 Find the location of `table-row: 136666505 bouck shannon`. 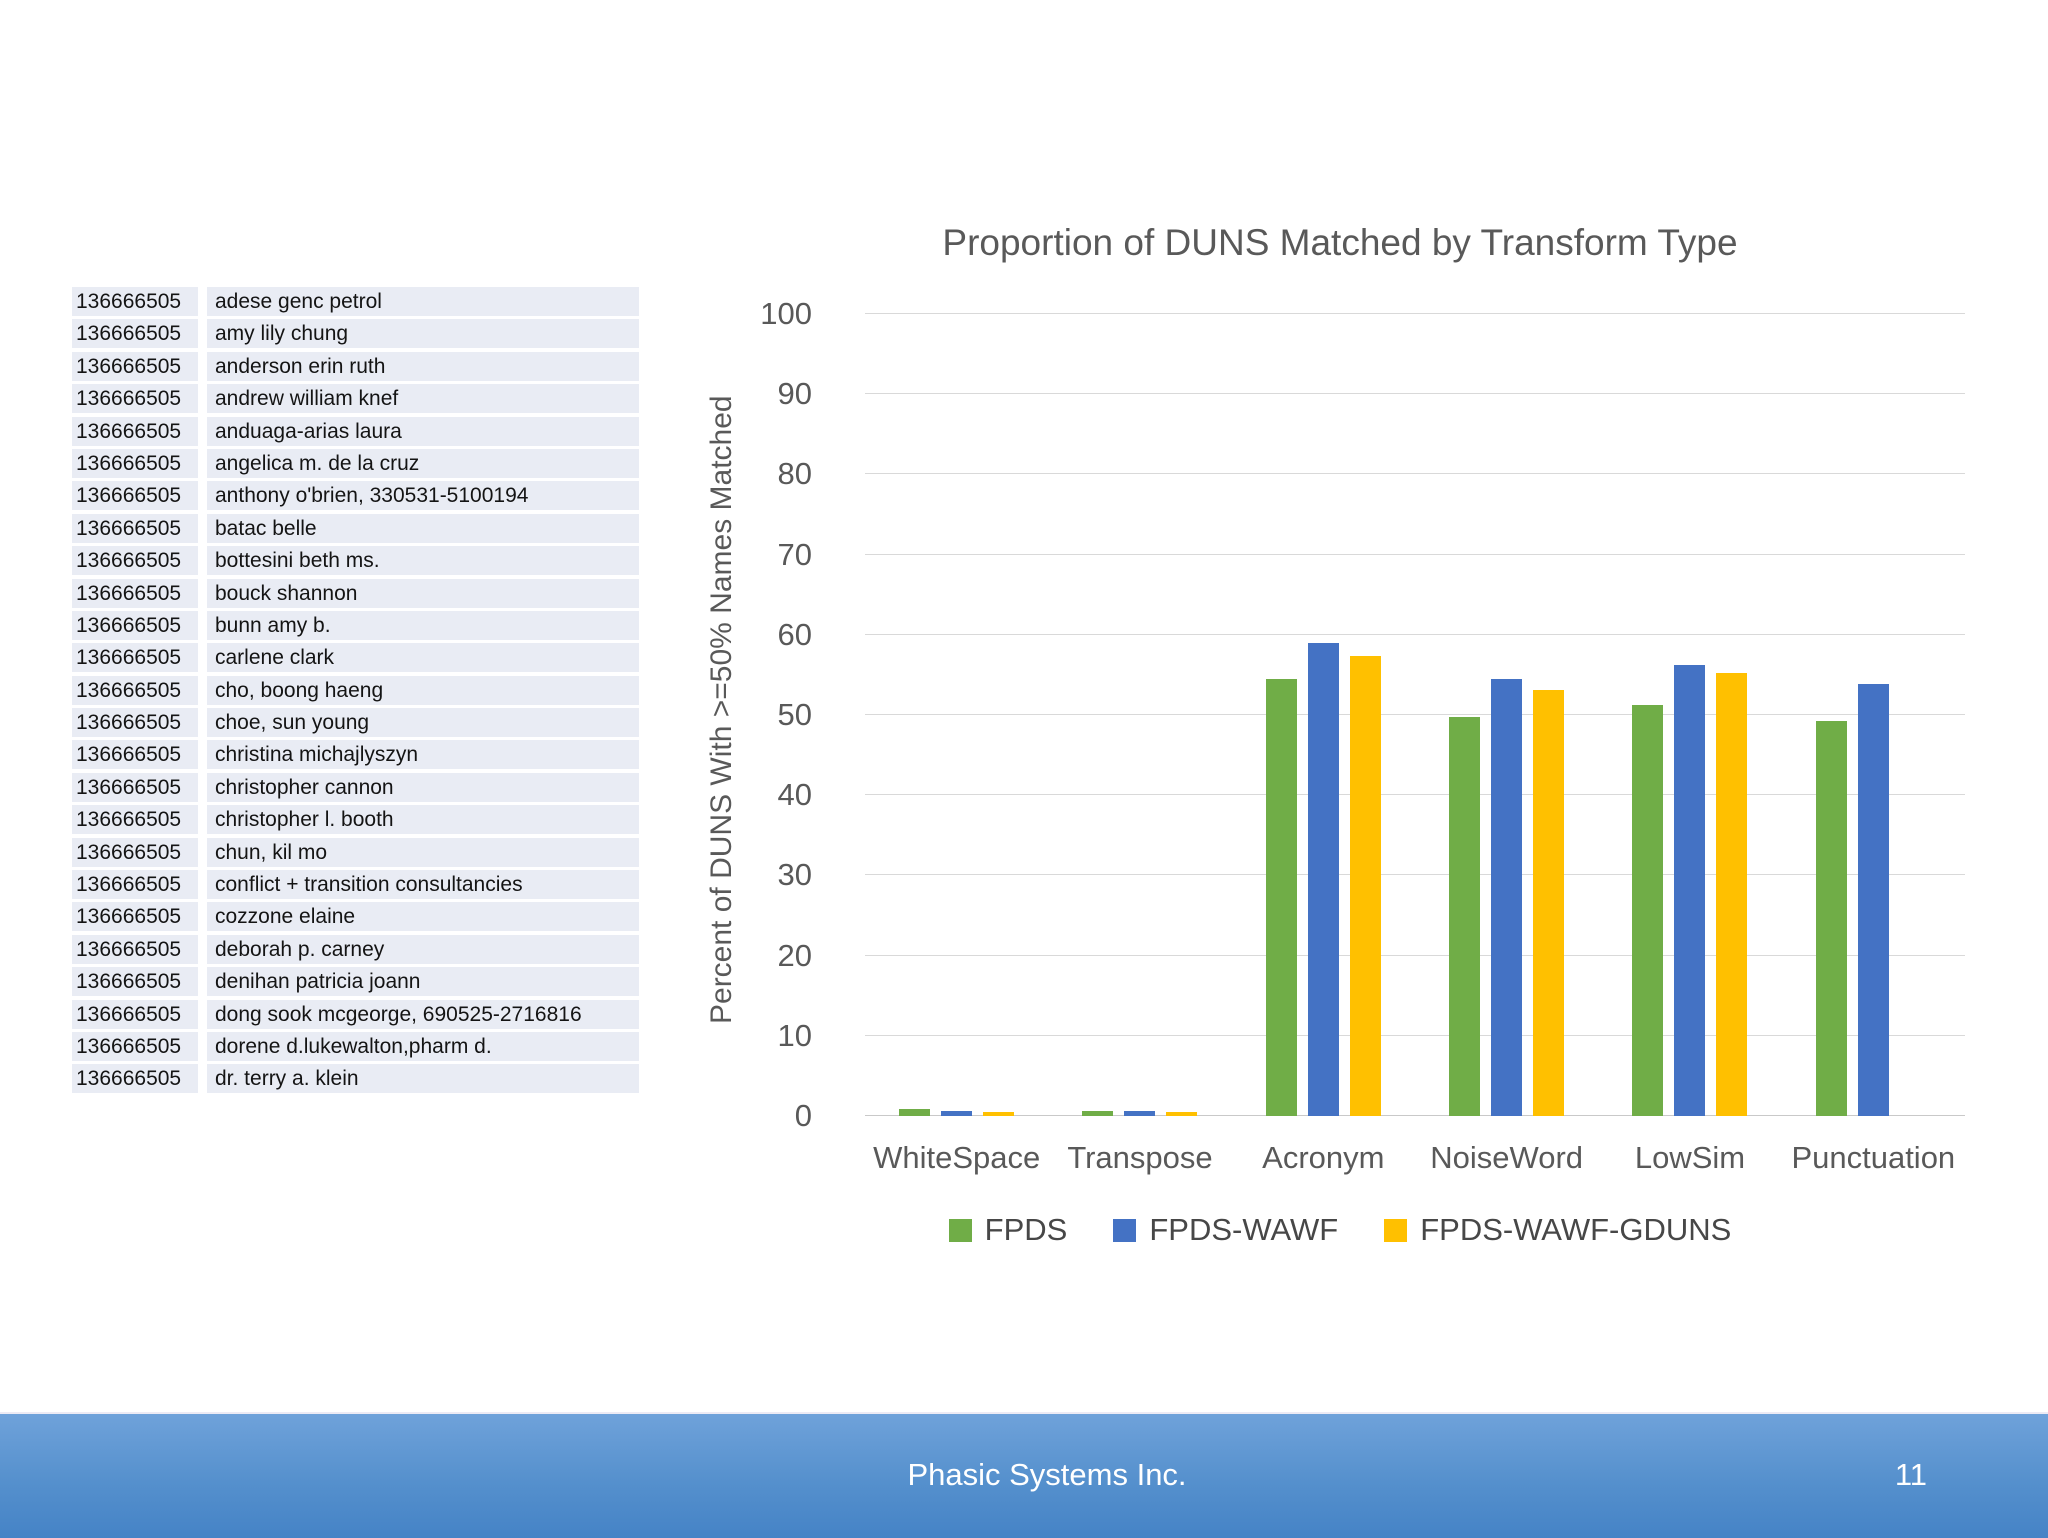

table-row: 136666505 bouck shannon is located at coordinates (355, 593).